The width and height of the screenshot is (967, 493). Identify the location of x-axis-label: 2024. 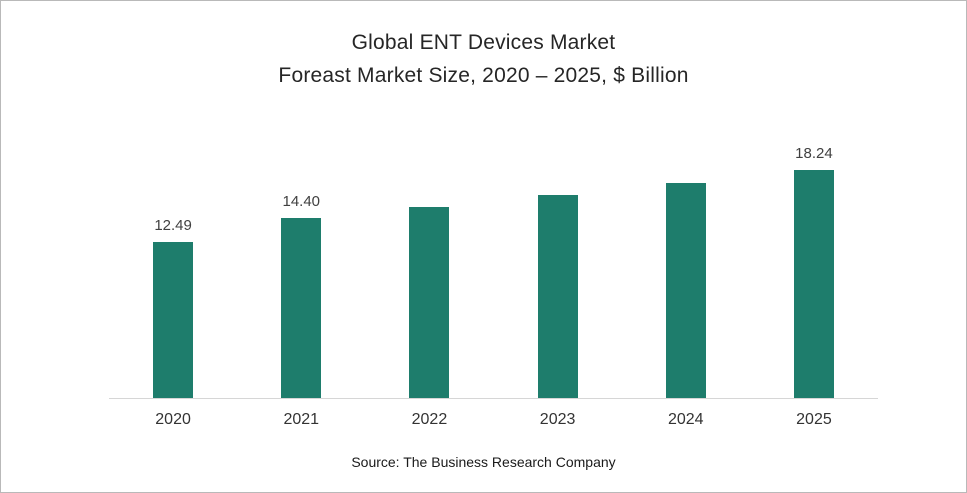
(685, 419).